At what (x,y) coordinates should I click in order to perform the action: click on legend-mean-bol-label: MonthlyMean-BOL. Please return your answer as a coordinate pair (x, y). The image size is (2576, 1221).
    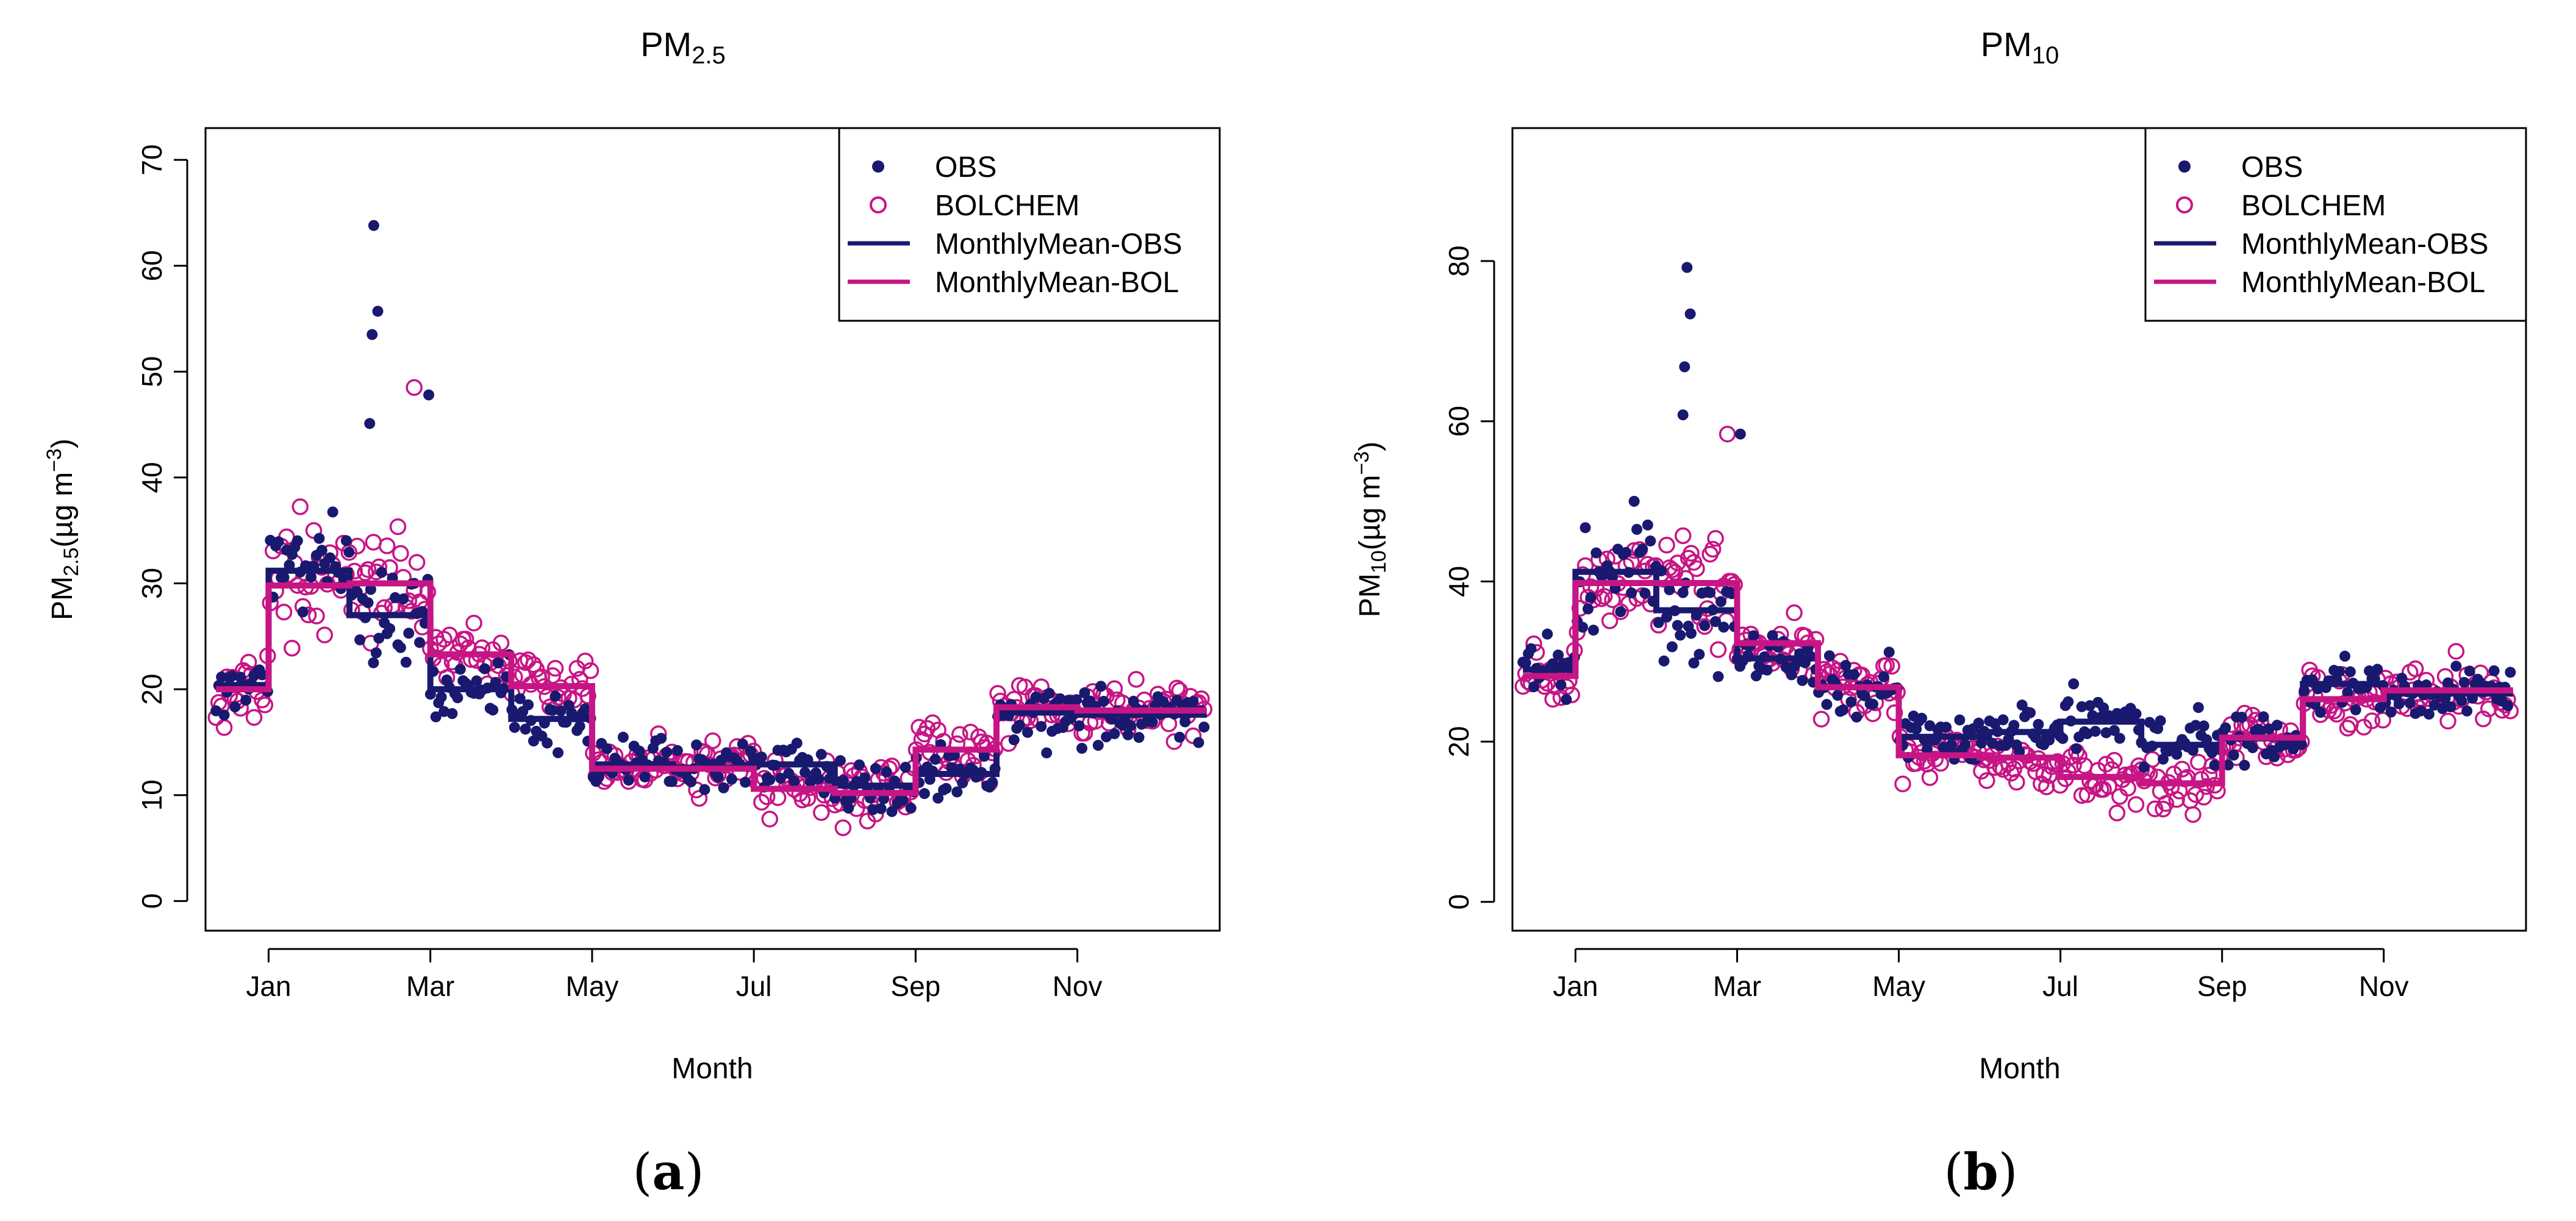
    Looking at the image, I should click on (1057, 283).